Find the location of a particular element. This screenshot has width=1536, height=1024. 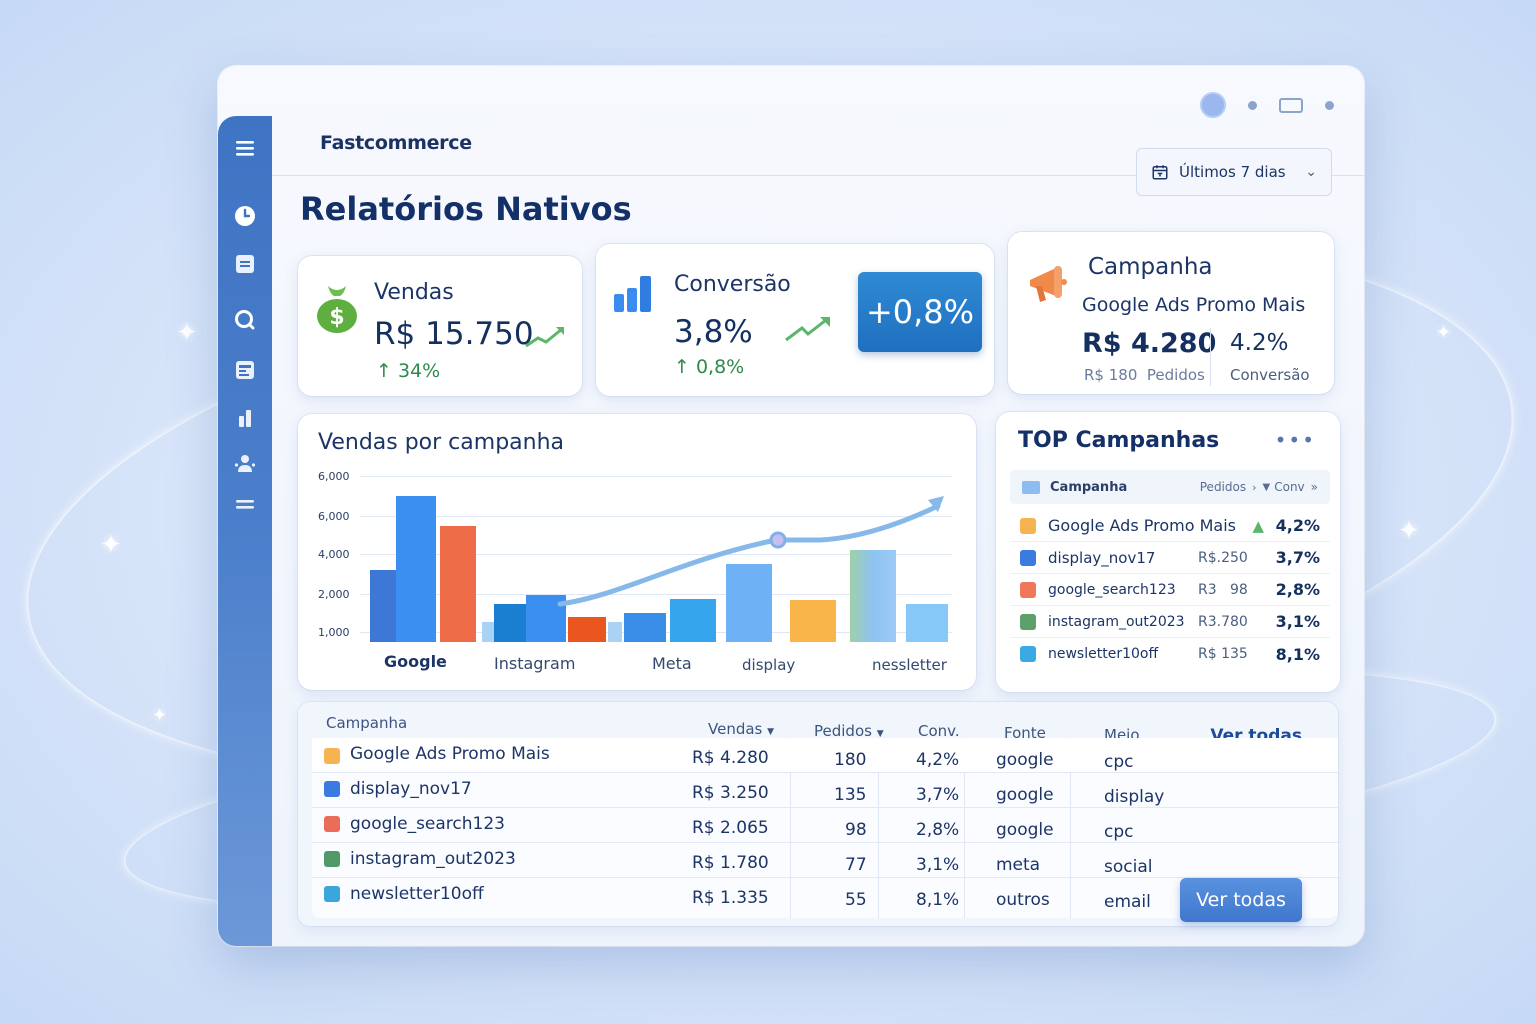

maximize-button is located at coordinates (1291, 105).